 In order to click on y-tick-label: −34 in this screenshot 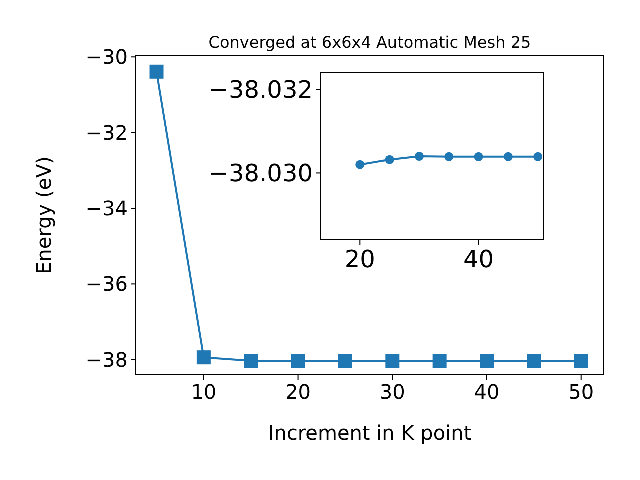, I will do `click(107, 208)`.